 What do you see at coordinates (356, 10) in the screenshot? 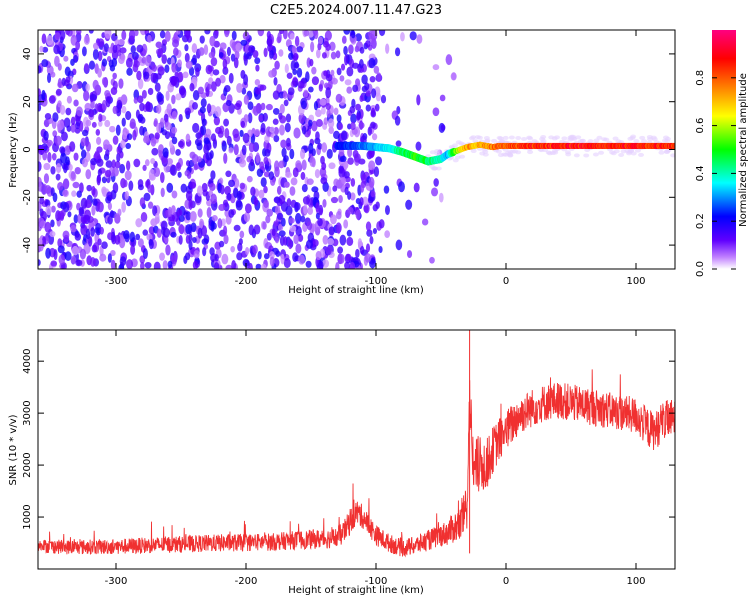
I see `chart-title: C2E5.2024.007.11.47.G23` at bounding box center [356, 10].